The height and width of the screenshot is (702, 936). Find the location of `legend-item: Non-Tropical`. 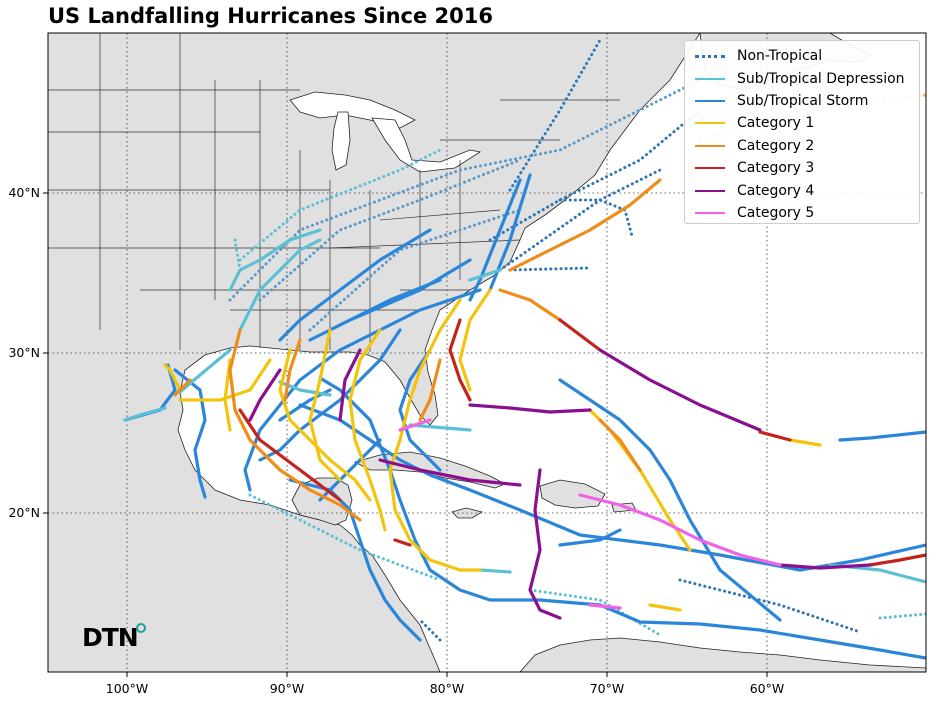

legend-item: Non-Tropical is located at coordinates (802, 56).